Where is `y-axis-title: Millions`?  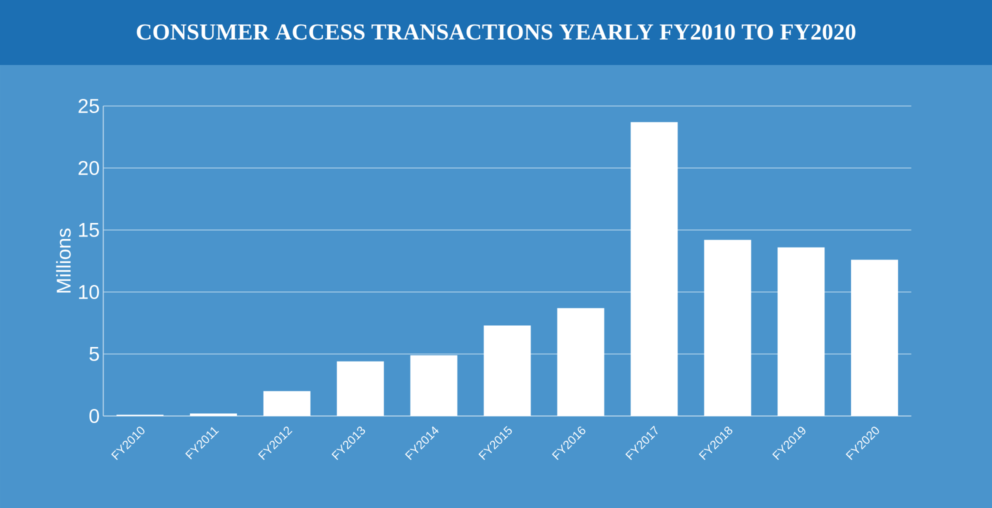 y-axis-title: Millions is located at coordinates (63, 260).